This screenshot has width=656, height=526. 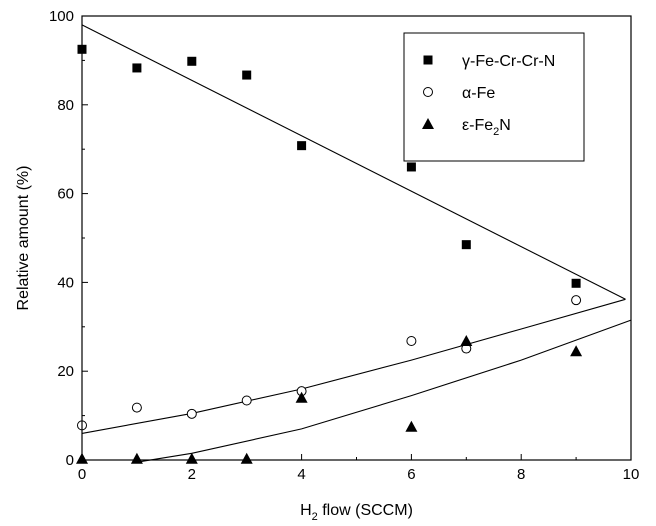 I want to click on y-tick-label: 20, so click(x=65, y=371).